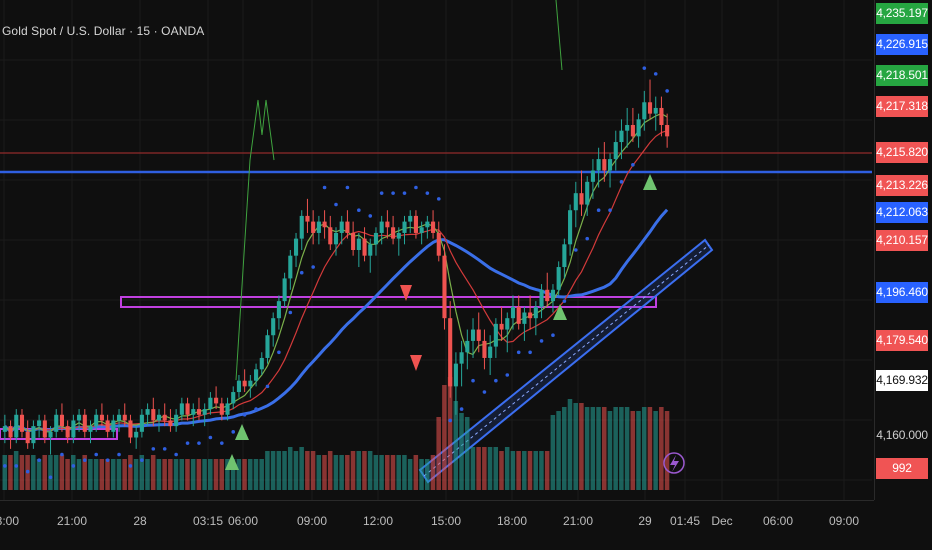 The image size is (932, 550). I want to click on time-tick-label: 03:15, so click(208, 521).